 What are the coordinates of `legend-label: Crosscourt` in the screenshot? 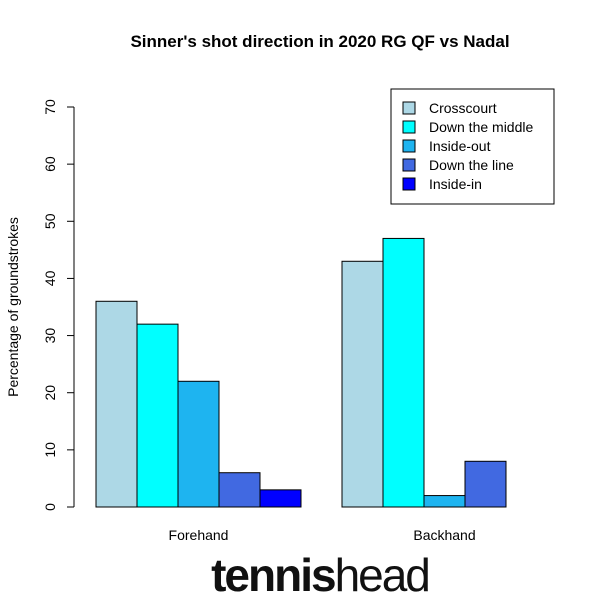 It's located at (463, 108).